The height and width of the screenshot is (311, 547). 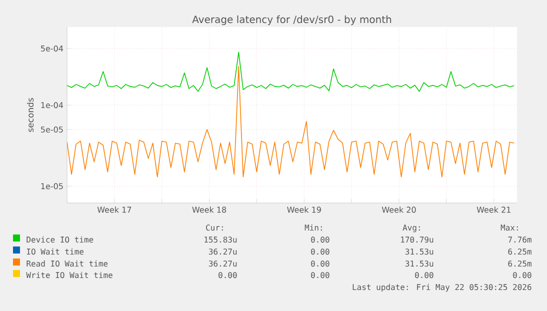 What do you see at coordinates (442, 288) in the screenshot?
I see `text: Last update: Fri May 22 05:30:25 2026` at bounding box center [442, 288].